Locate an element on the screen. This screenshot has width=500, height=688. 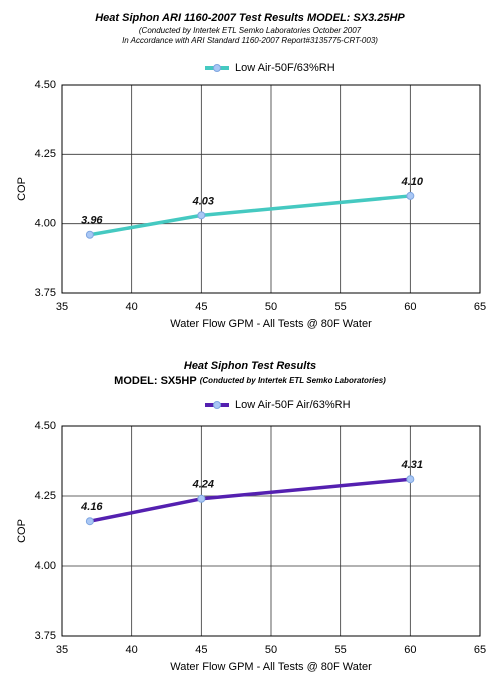
legend-label: Low Air-50F/63%RH is located at coordinates (285, 68).